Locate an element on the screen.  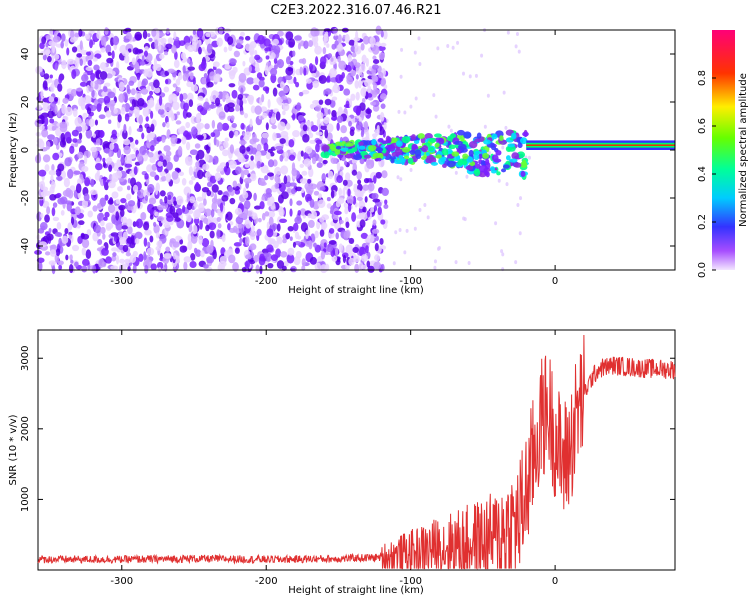
snr-x-tick-label: 0 is located at coordinates (555, 581).